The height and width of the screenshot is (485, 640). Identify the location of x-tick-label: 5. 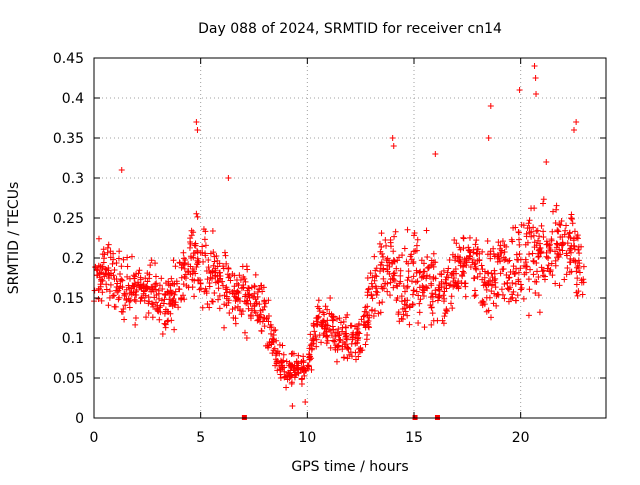
(200, 438).